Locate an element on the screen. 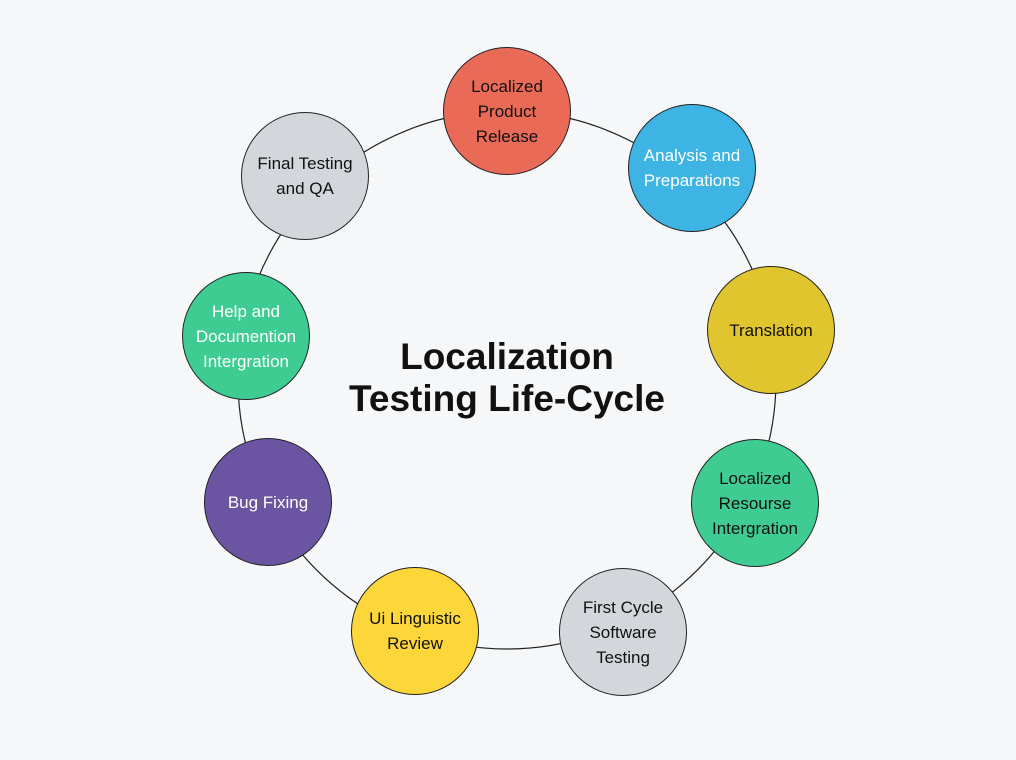  stage-label: Localized Product Release is located at coordinates (507, 111).